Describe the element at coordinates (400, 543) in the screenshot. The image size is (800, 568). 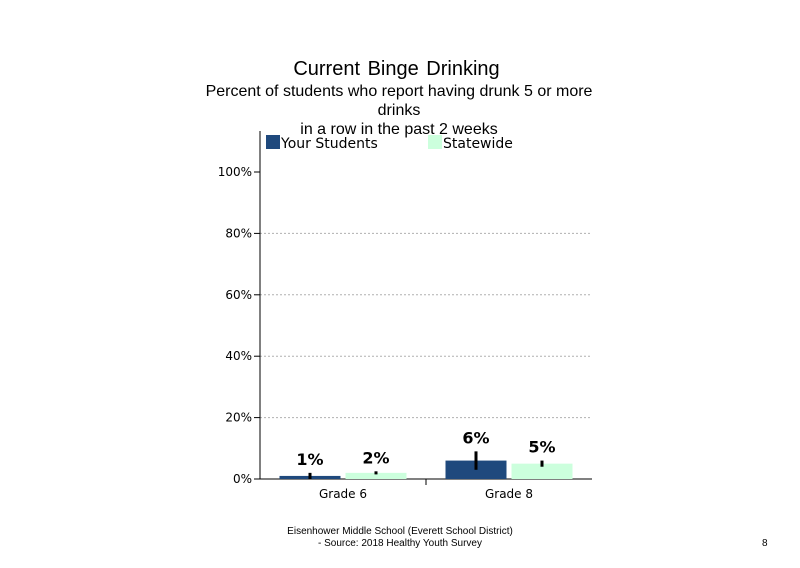
I see `footer-line-2: - Source: 2018 Healthy Youth Survey` at that location.